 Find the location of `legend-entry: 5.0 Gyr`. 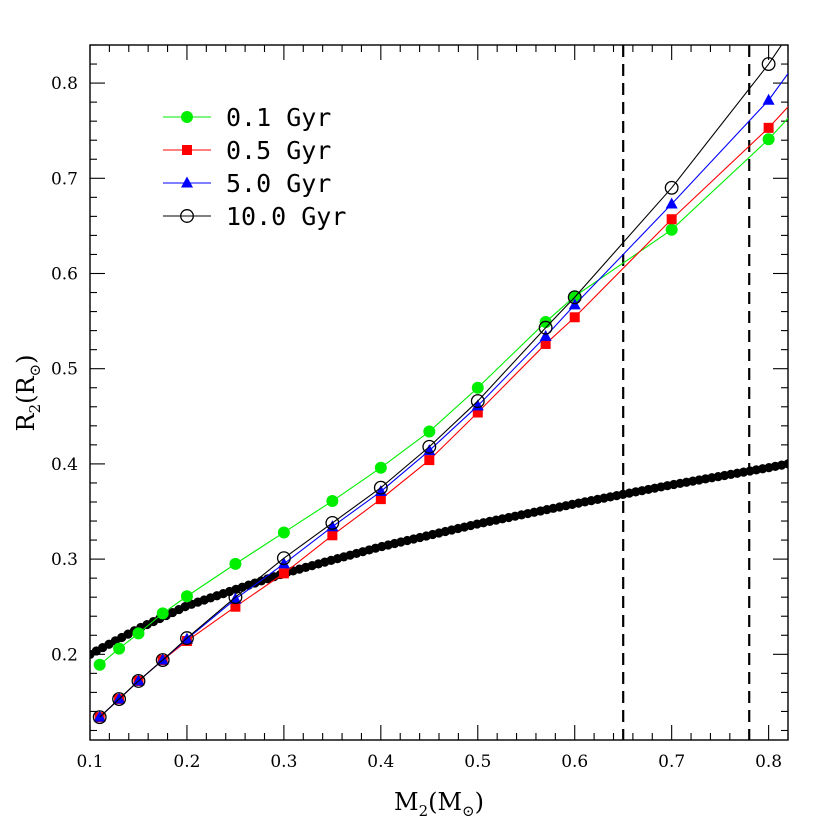

legend-entry: 5.0 Gyr is located at coordinates (247, 183).